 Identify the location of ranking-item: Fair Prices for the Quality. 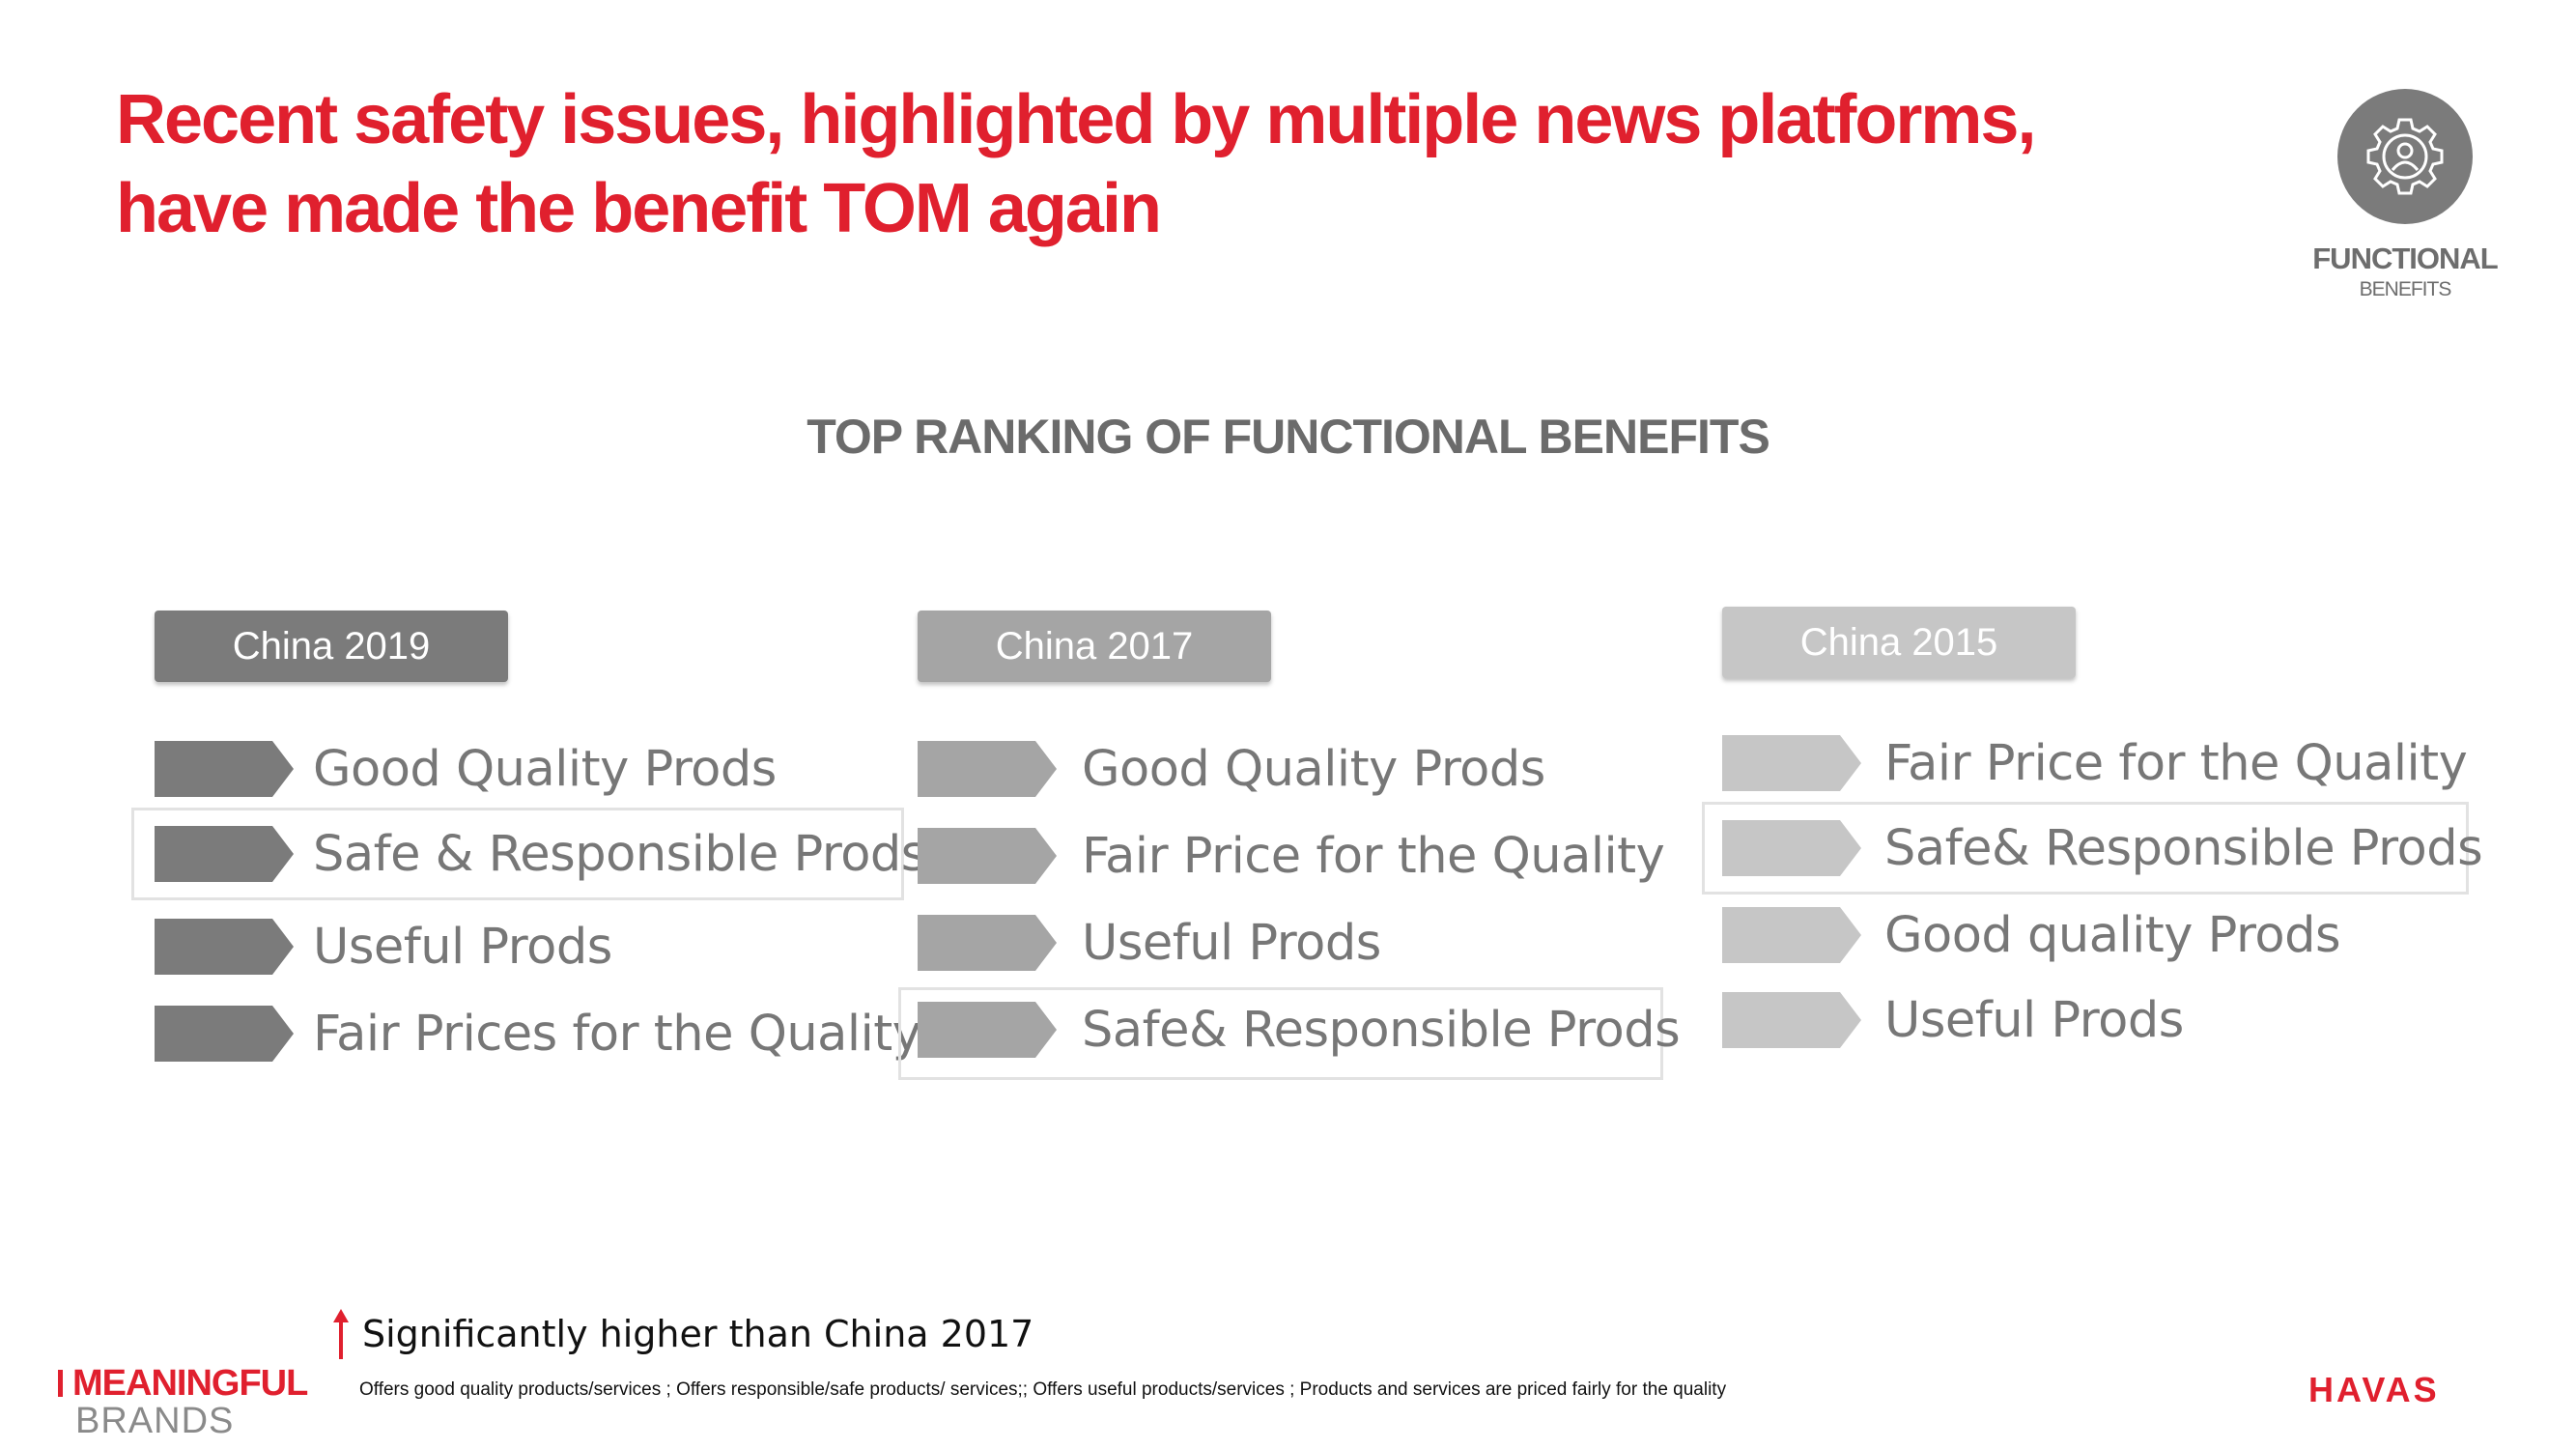
(538, 1033).